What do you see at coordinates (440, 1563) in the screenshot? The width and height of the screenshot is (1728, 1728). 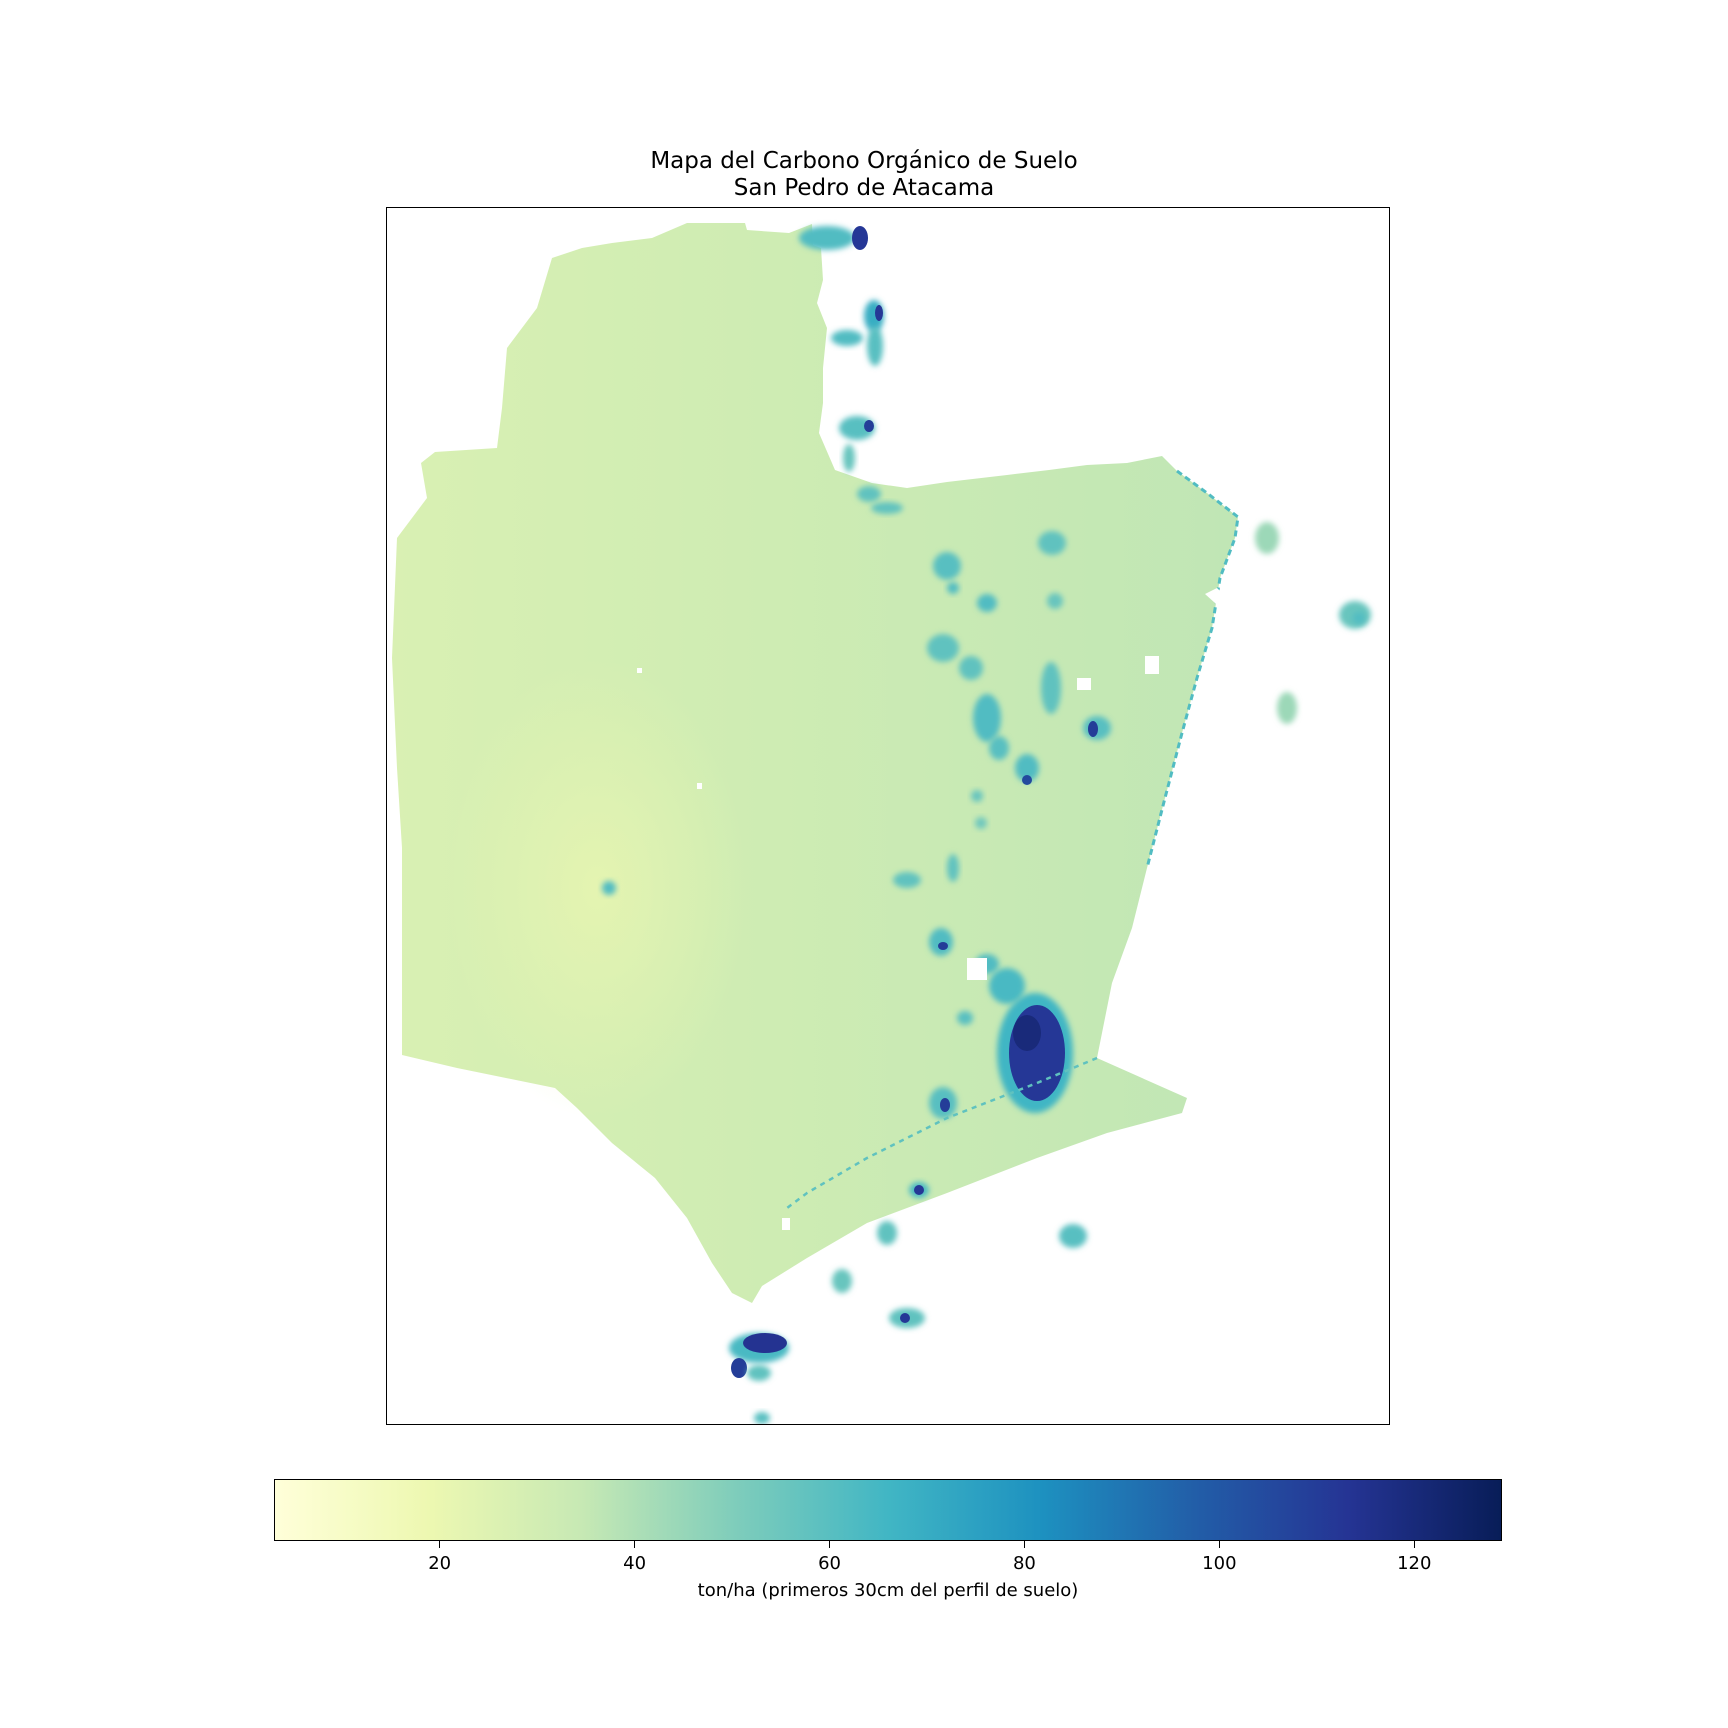 I see `colorbar-tick-label: 20` at bounding box center [440, 1563].